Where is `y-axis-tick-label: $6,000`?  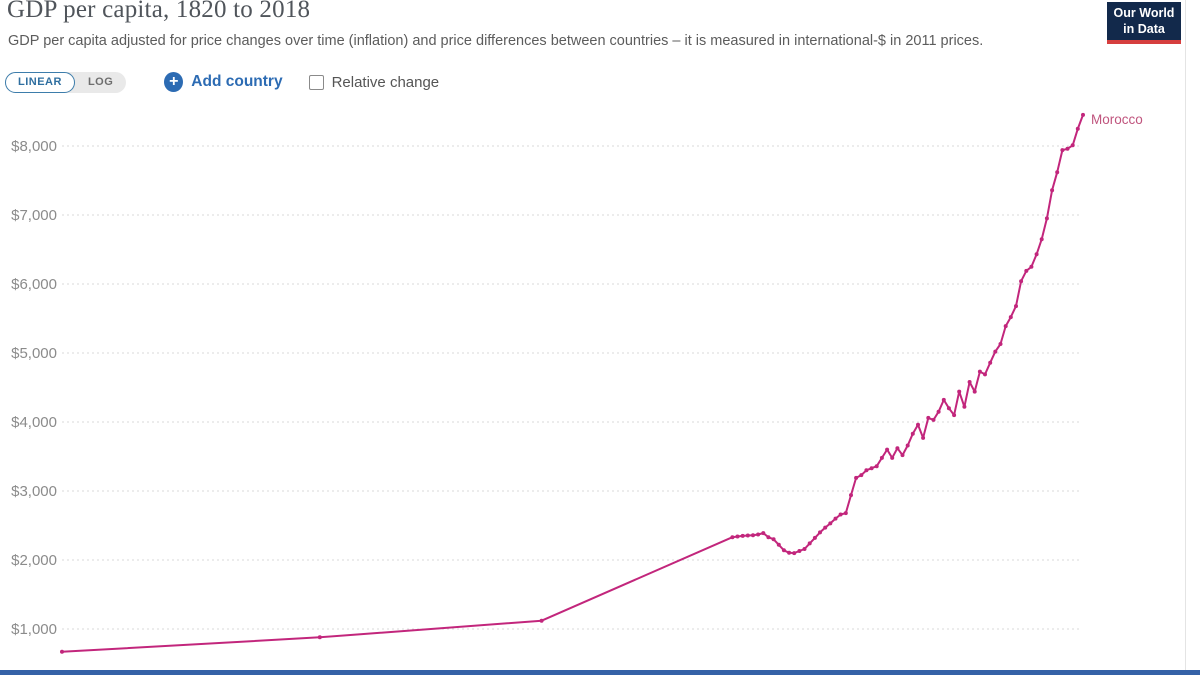 y-axis-tick-label: $6,000 is located at coordinates (34, 284).